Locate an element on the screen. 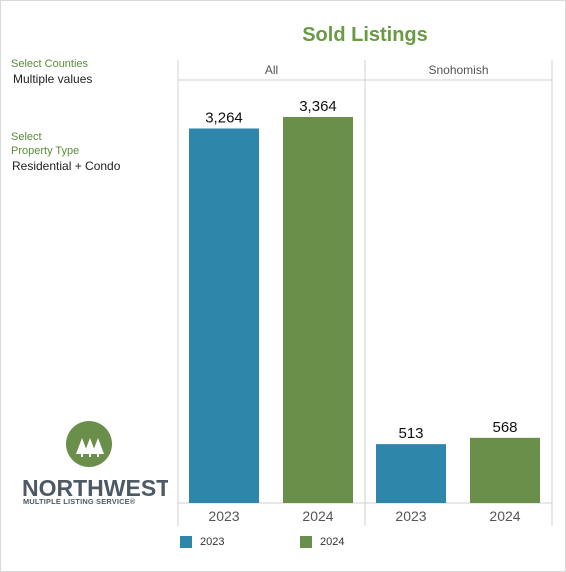 The width and height of the screenshot is (566, 572). legend-swatch-2023 is located at coordinates (186, 542).